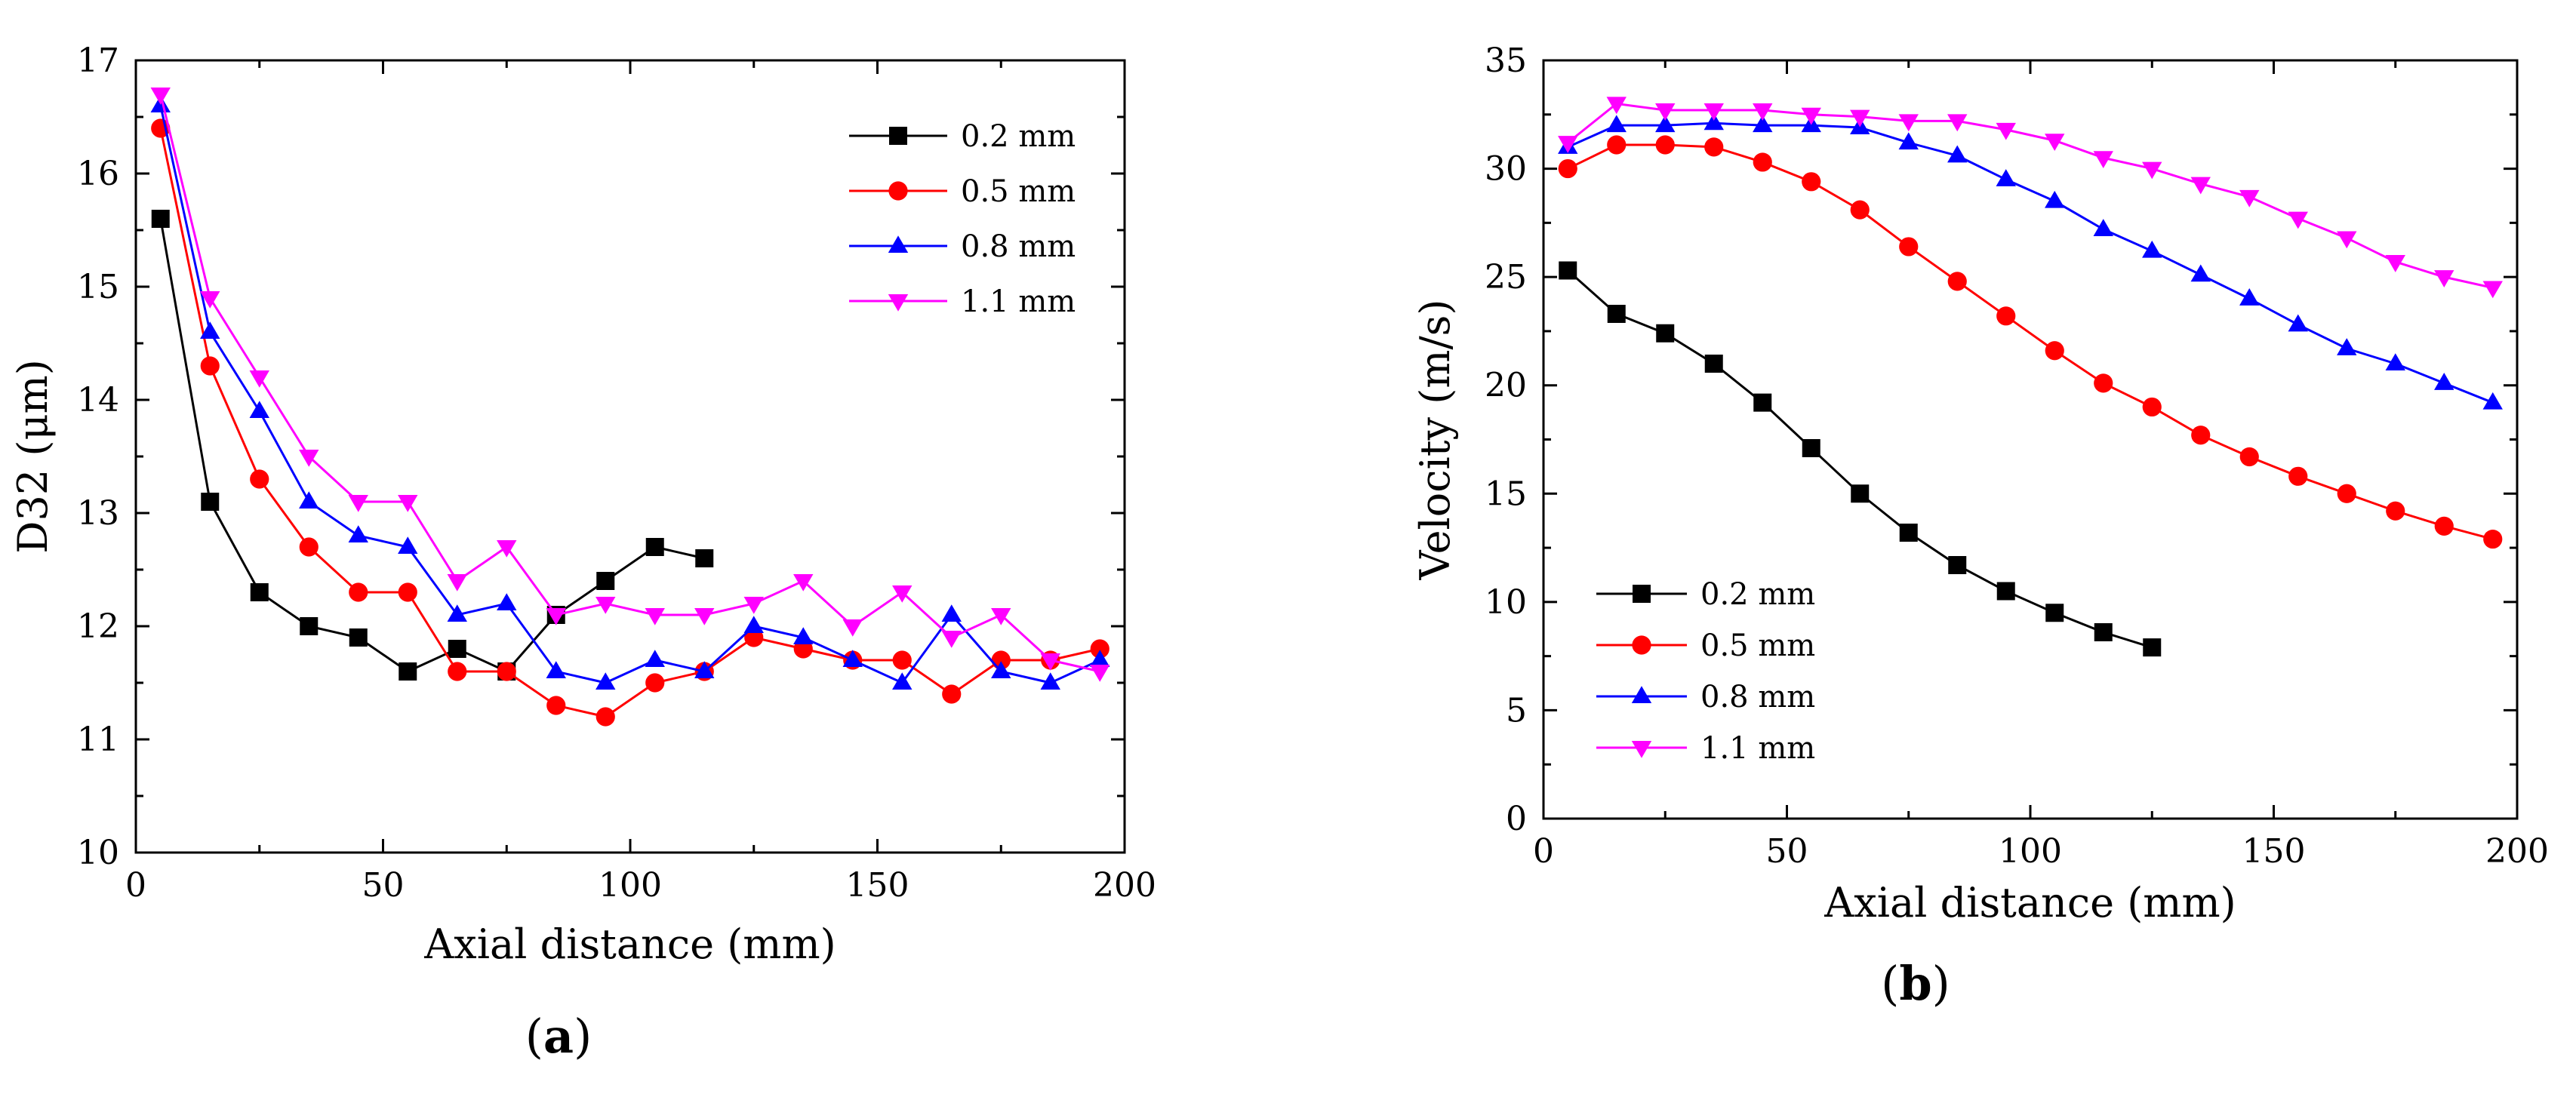 The width and height of the screenshot is (2576, 1097). What do you see at coordinates (1516, 819) in the screenshot?
I see `y-tick-label: 0` at bounding box center [1516, 819].